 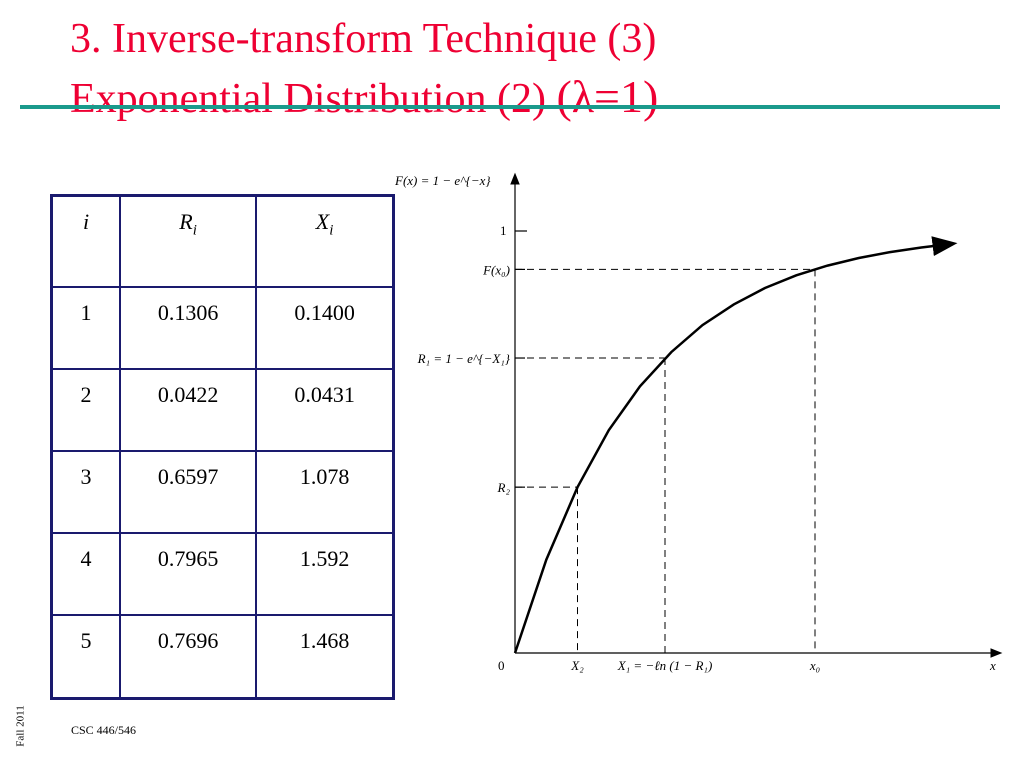 I want to click on term-label: Fall 2011, so click(x=24, y=725).